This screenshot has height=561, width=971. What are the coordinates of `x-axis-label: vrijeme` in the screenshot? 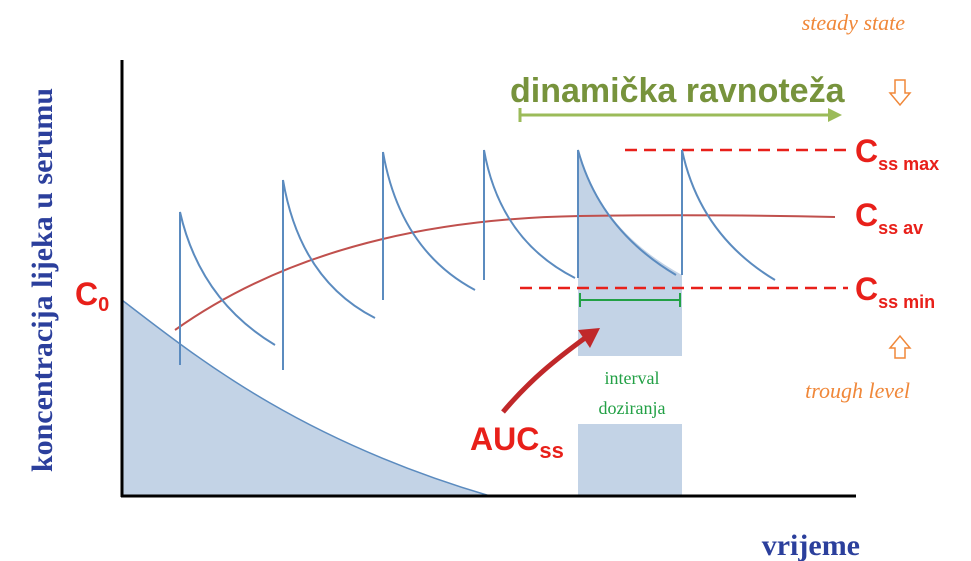 It's located at (811, 545).